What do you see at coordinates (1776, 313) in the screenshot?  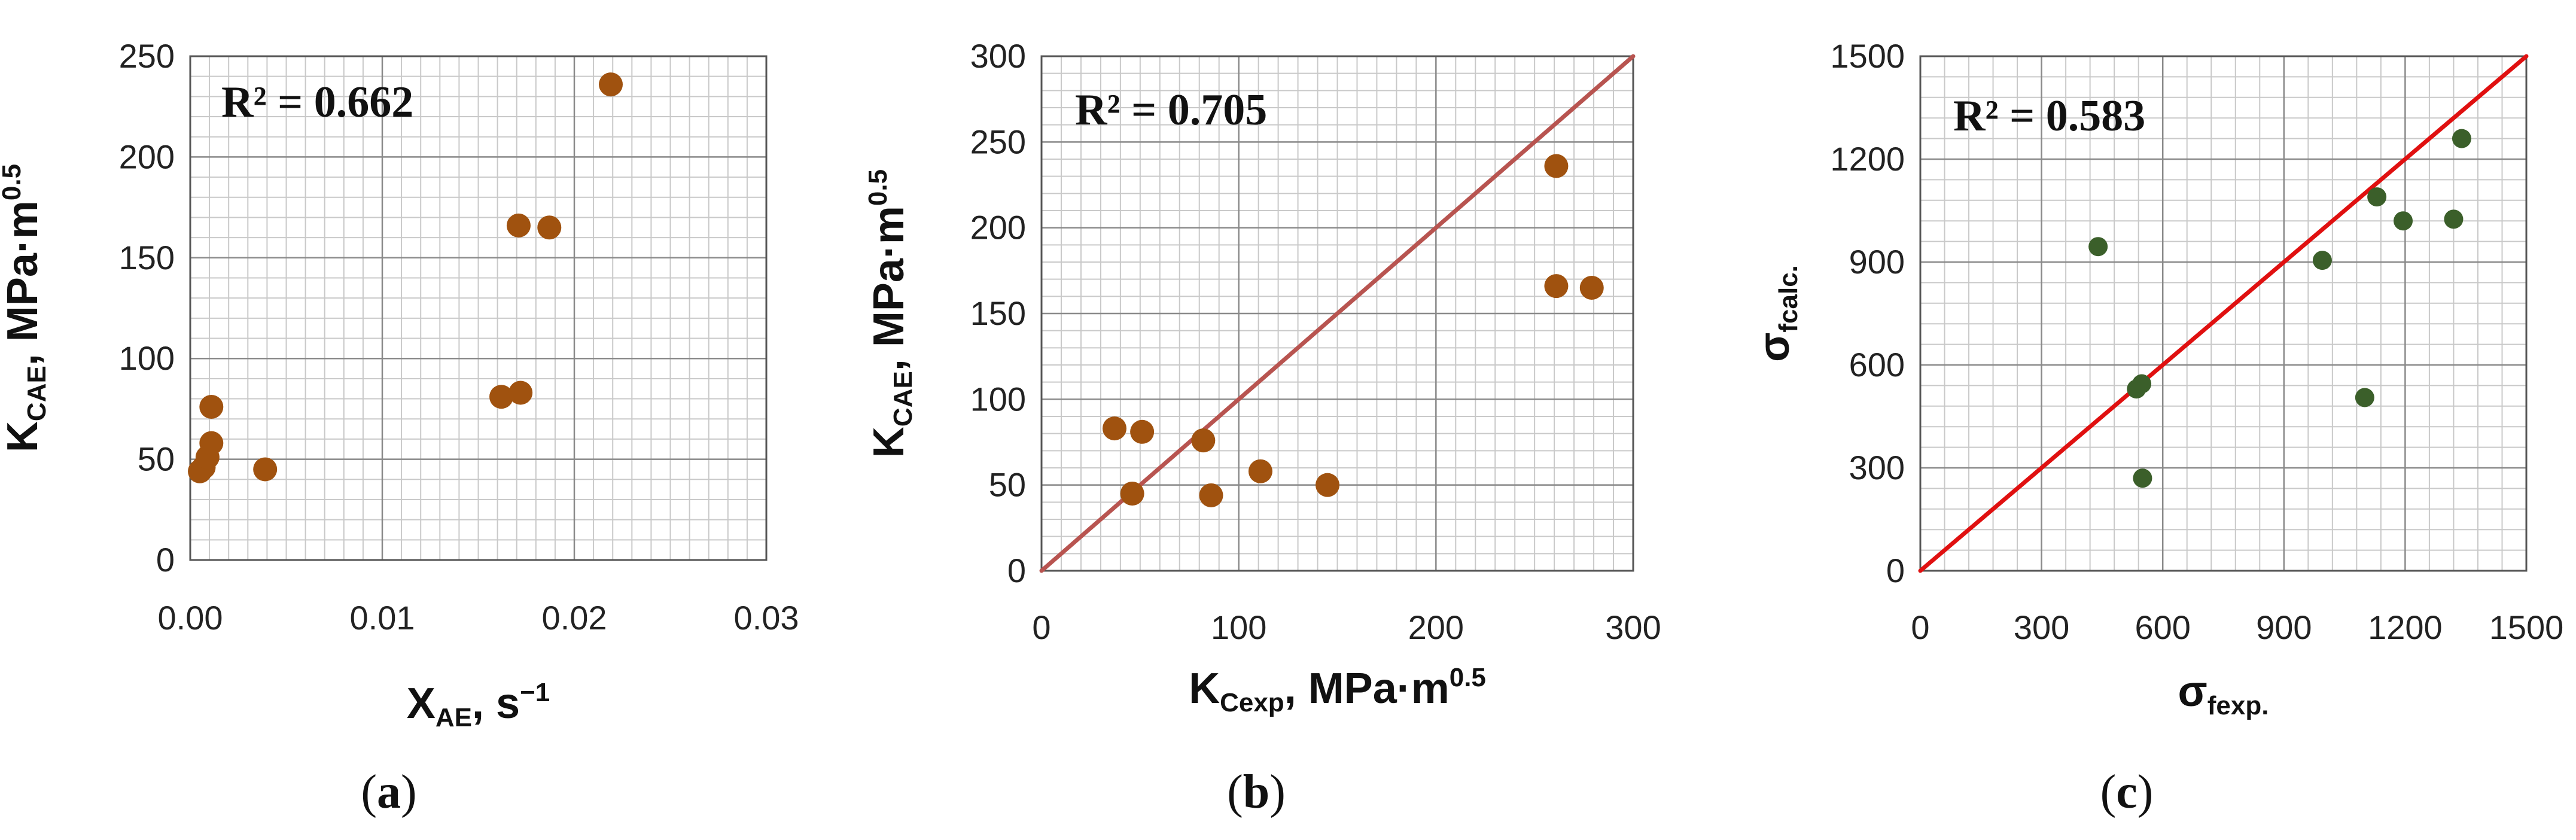 I see `y-axis-title: σfcalc.` at bounding box center [1776, 313].